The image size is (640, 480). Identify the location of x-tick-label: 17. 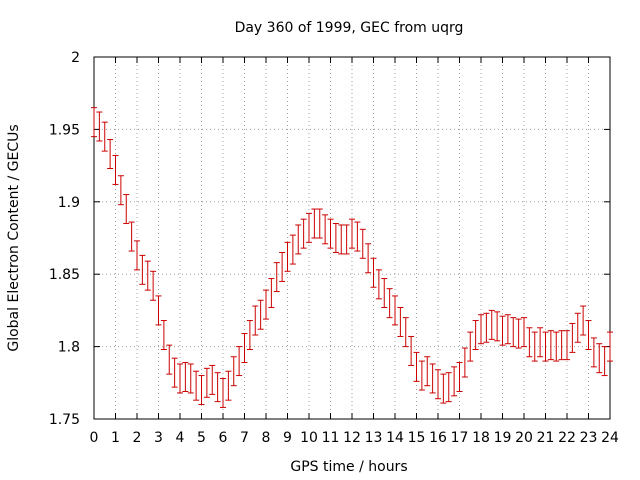
(460, 438).